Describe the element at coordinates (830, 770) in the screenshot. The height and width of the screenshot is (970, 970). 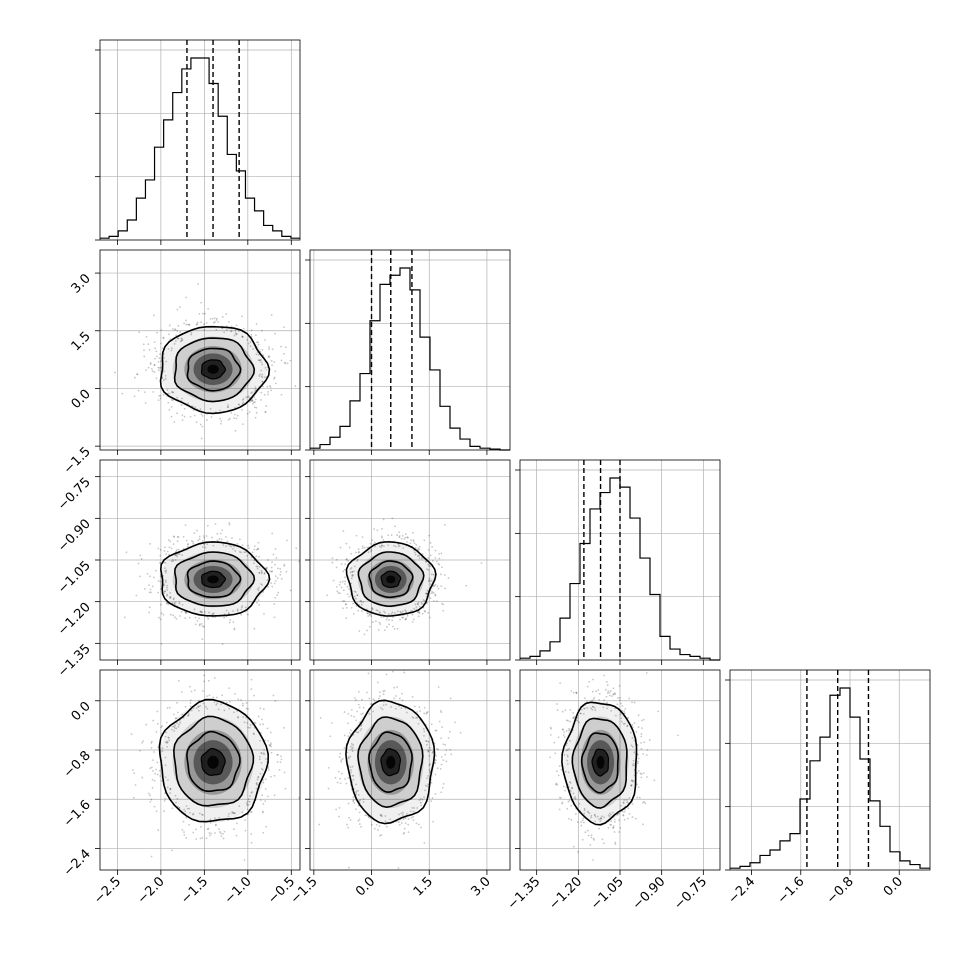
I see `marginal-panel` at that location.